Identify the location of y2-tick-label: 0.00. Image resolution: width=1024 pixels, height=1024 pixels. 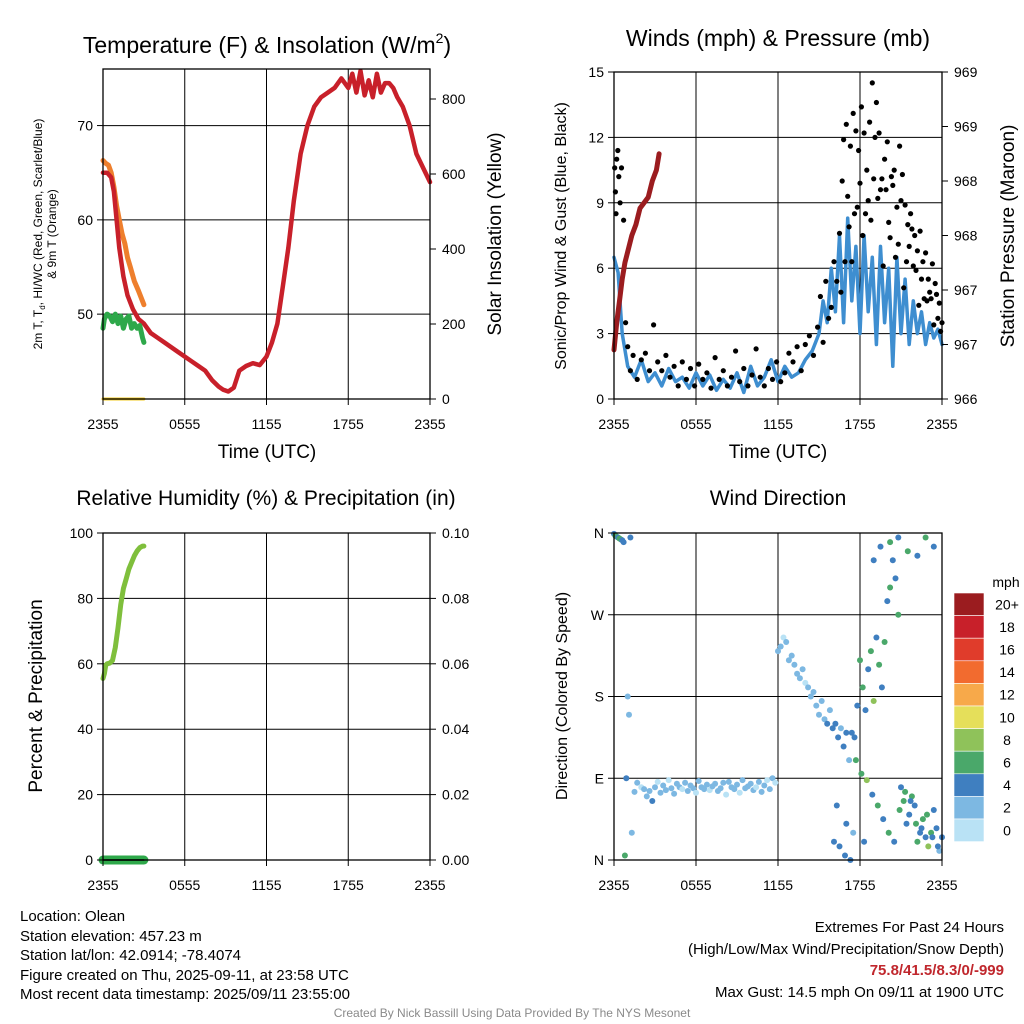
(455, 860).